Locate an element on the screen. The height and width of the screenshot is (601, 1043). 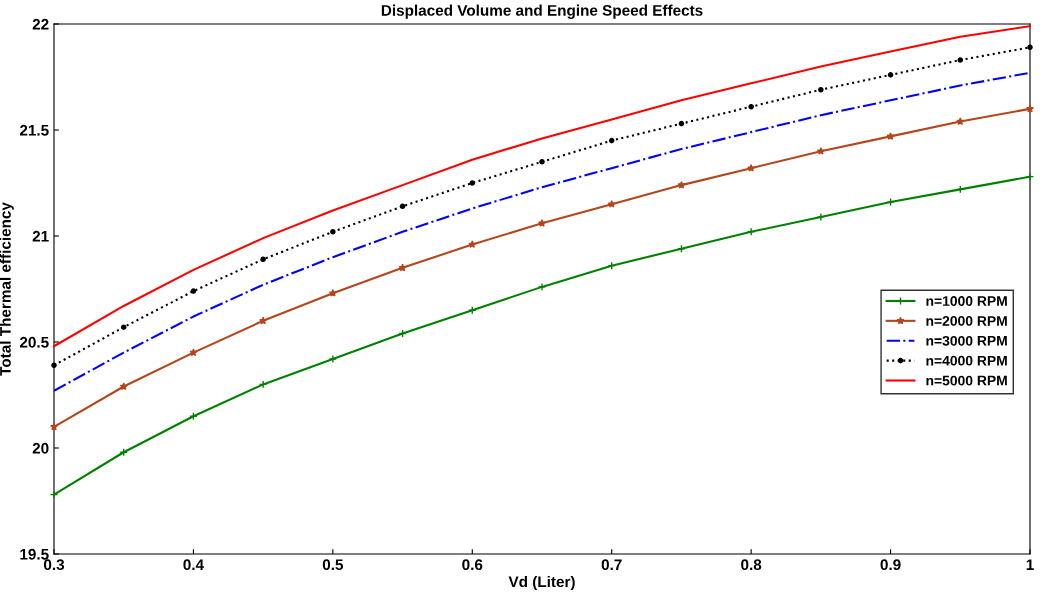
x-axis-title: Vd (Liter) is located at coordinates (541, 583).